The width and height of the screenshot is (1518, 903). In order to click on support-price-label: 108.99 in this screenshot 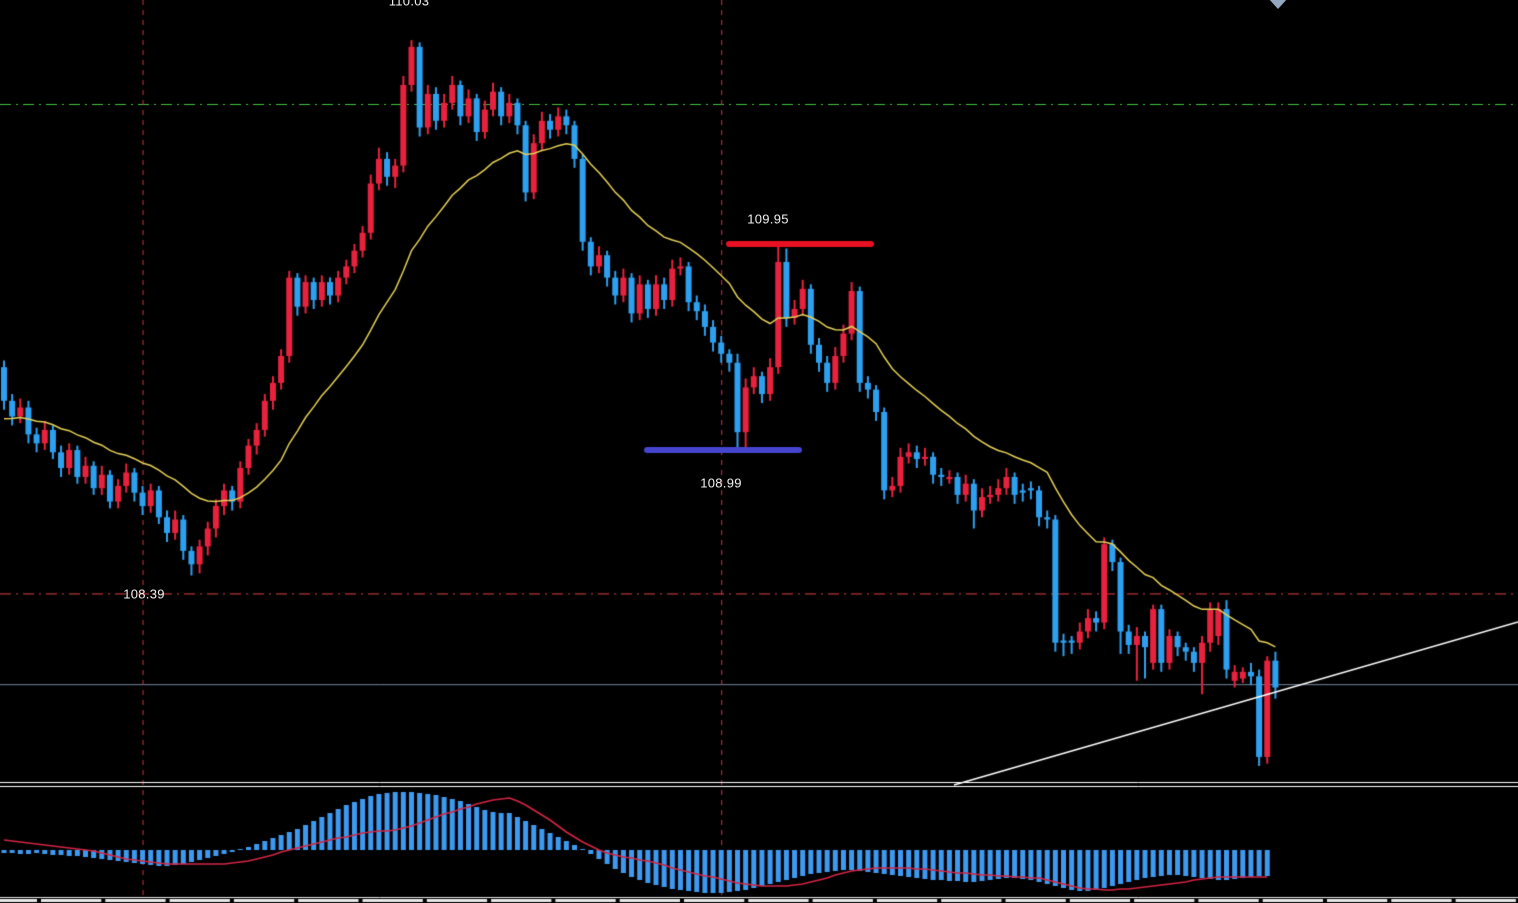, I will do `click(721, 483)`.